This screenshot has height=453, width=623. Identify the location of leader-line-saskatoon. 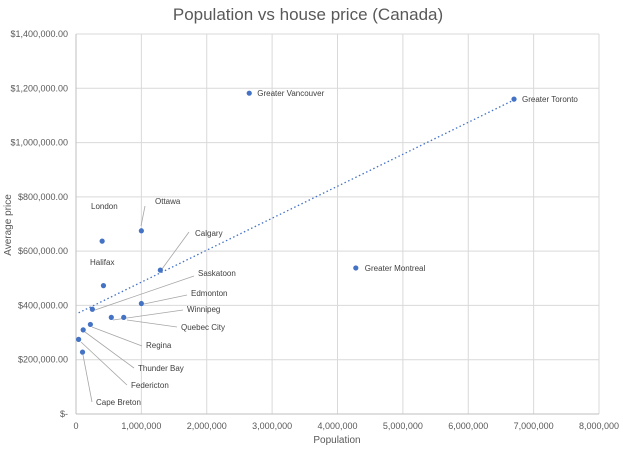
(144, 293).